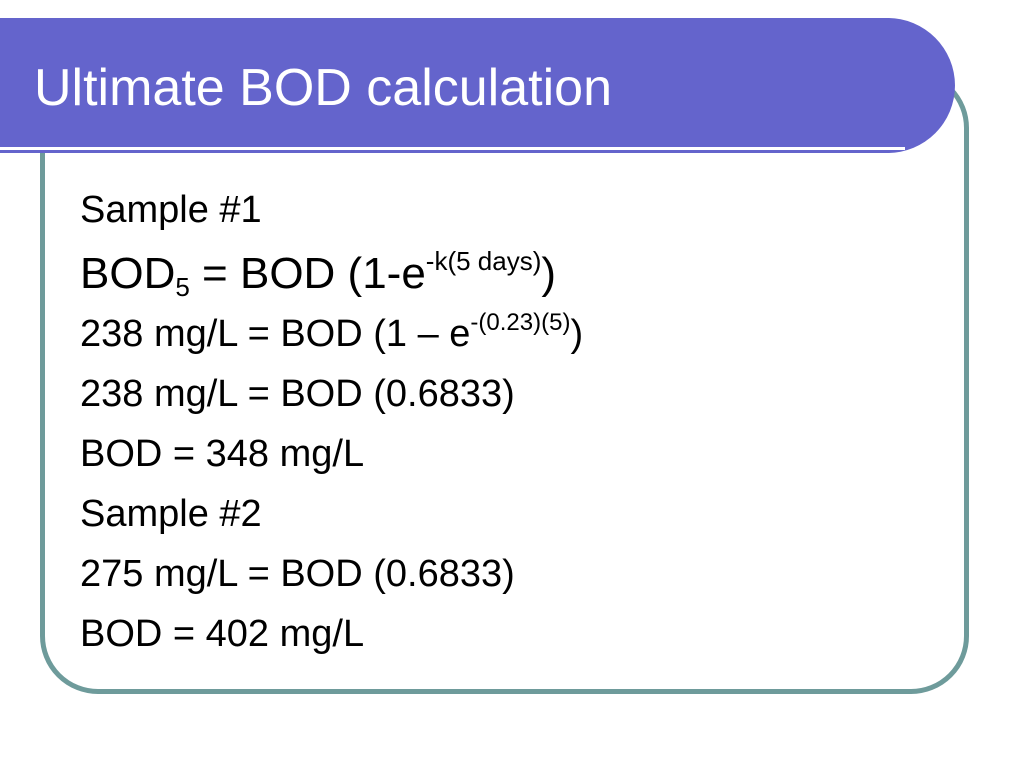 This screenshot has height=768, width=1024. I want to click on bod5-close: ), so click(549, 273).